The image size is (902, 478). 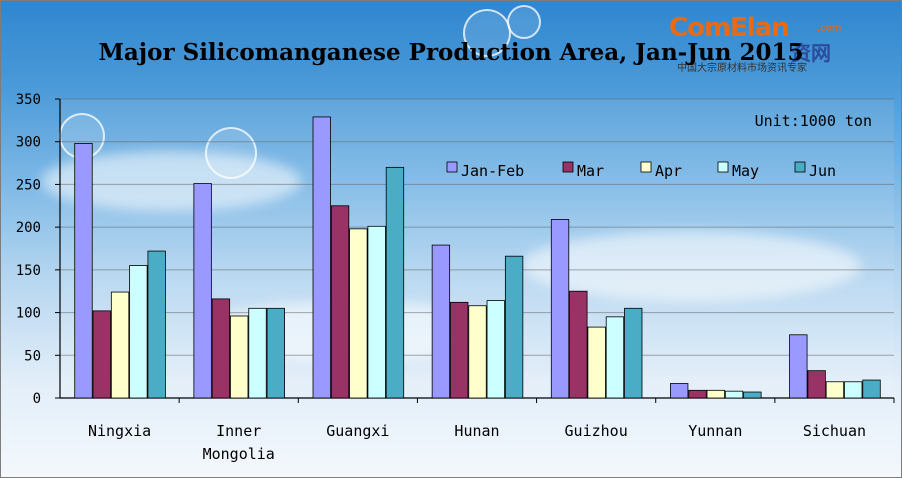 I want to click on x-category-label: Ningxia, so click(x=119, y=431).